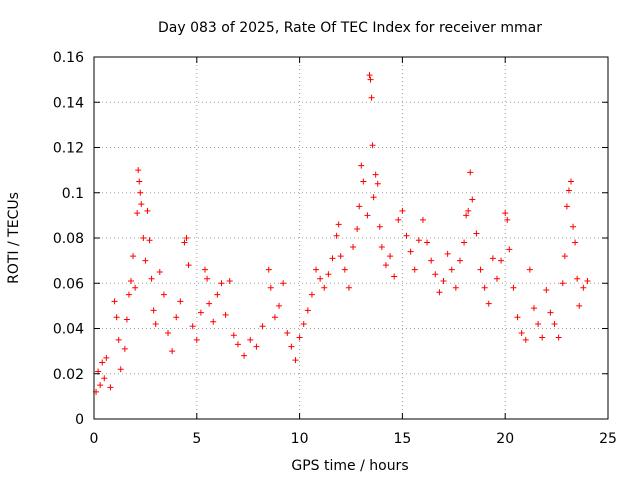  What do you see at coordinates (14, 238) in the screenshot?
I see `y-axis-title: ROTI / TECUs` at bounding box center [14, 238].